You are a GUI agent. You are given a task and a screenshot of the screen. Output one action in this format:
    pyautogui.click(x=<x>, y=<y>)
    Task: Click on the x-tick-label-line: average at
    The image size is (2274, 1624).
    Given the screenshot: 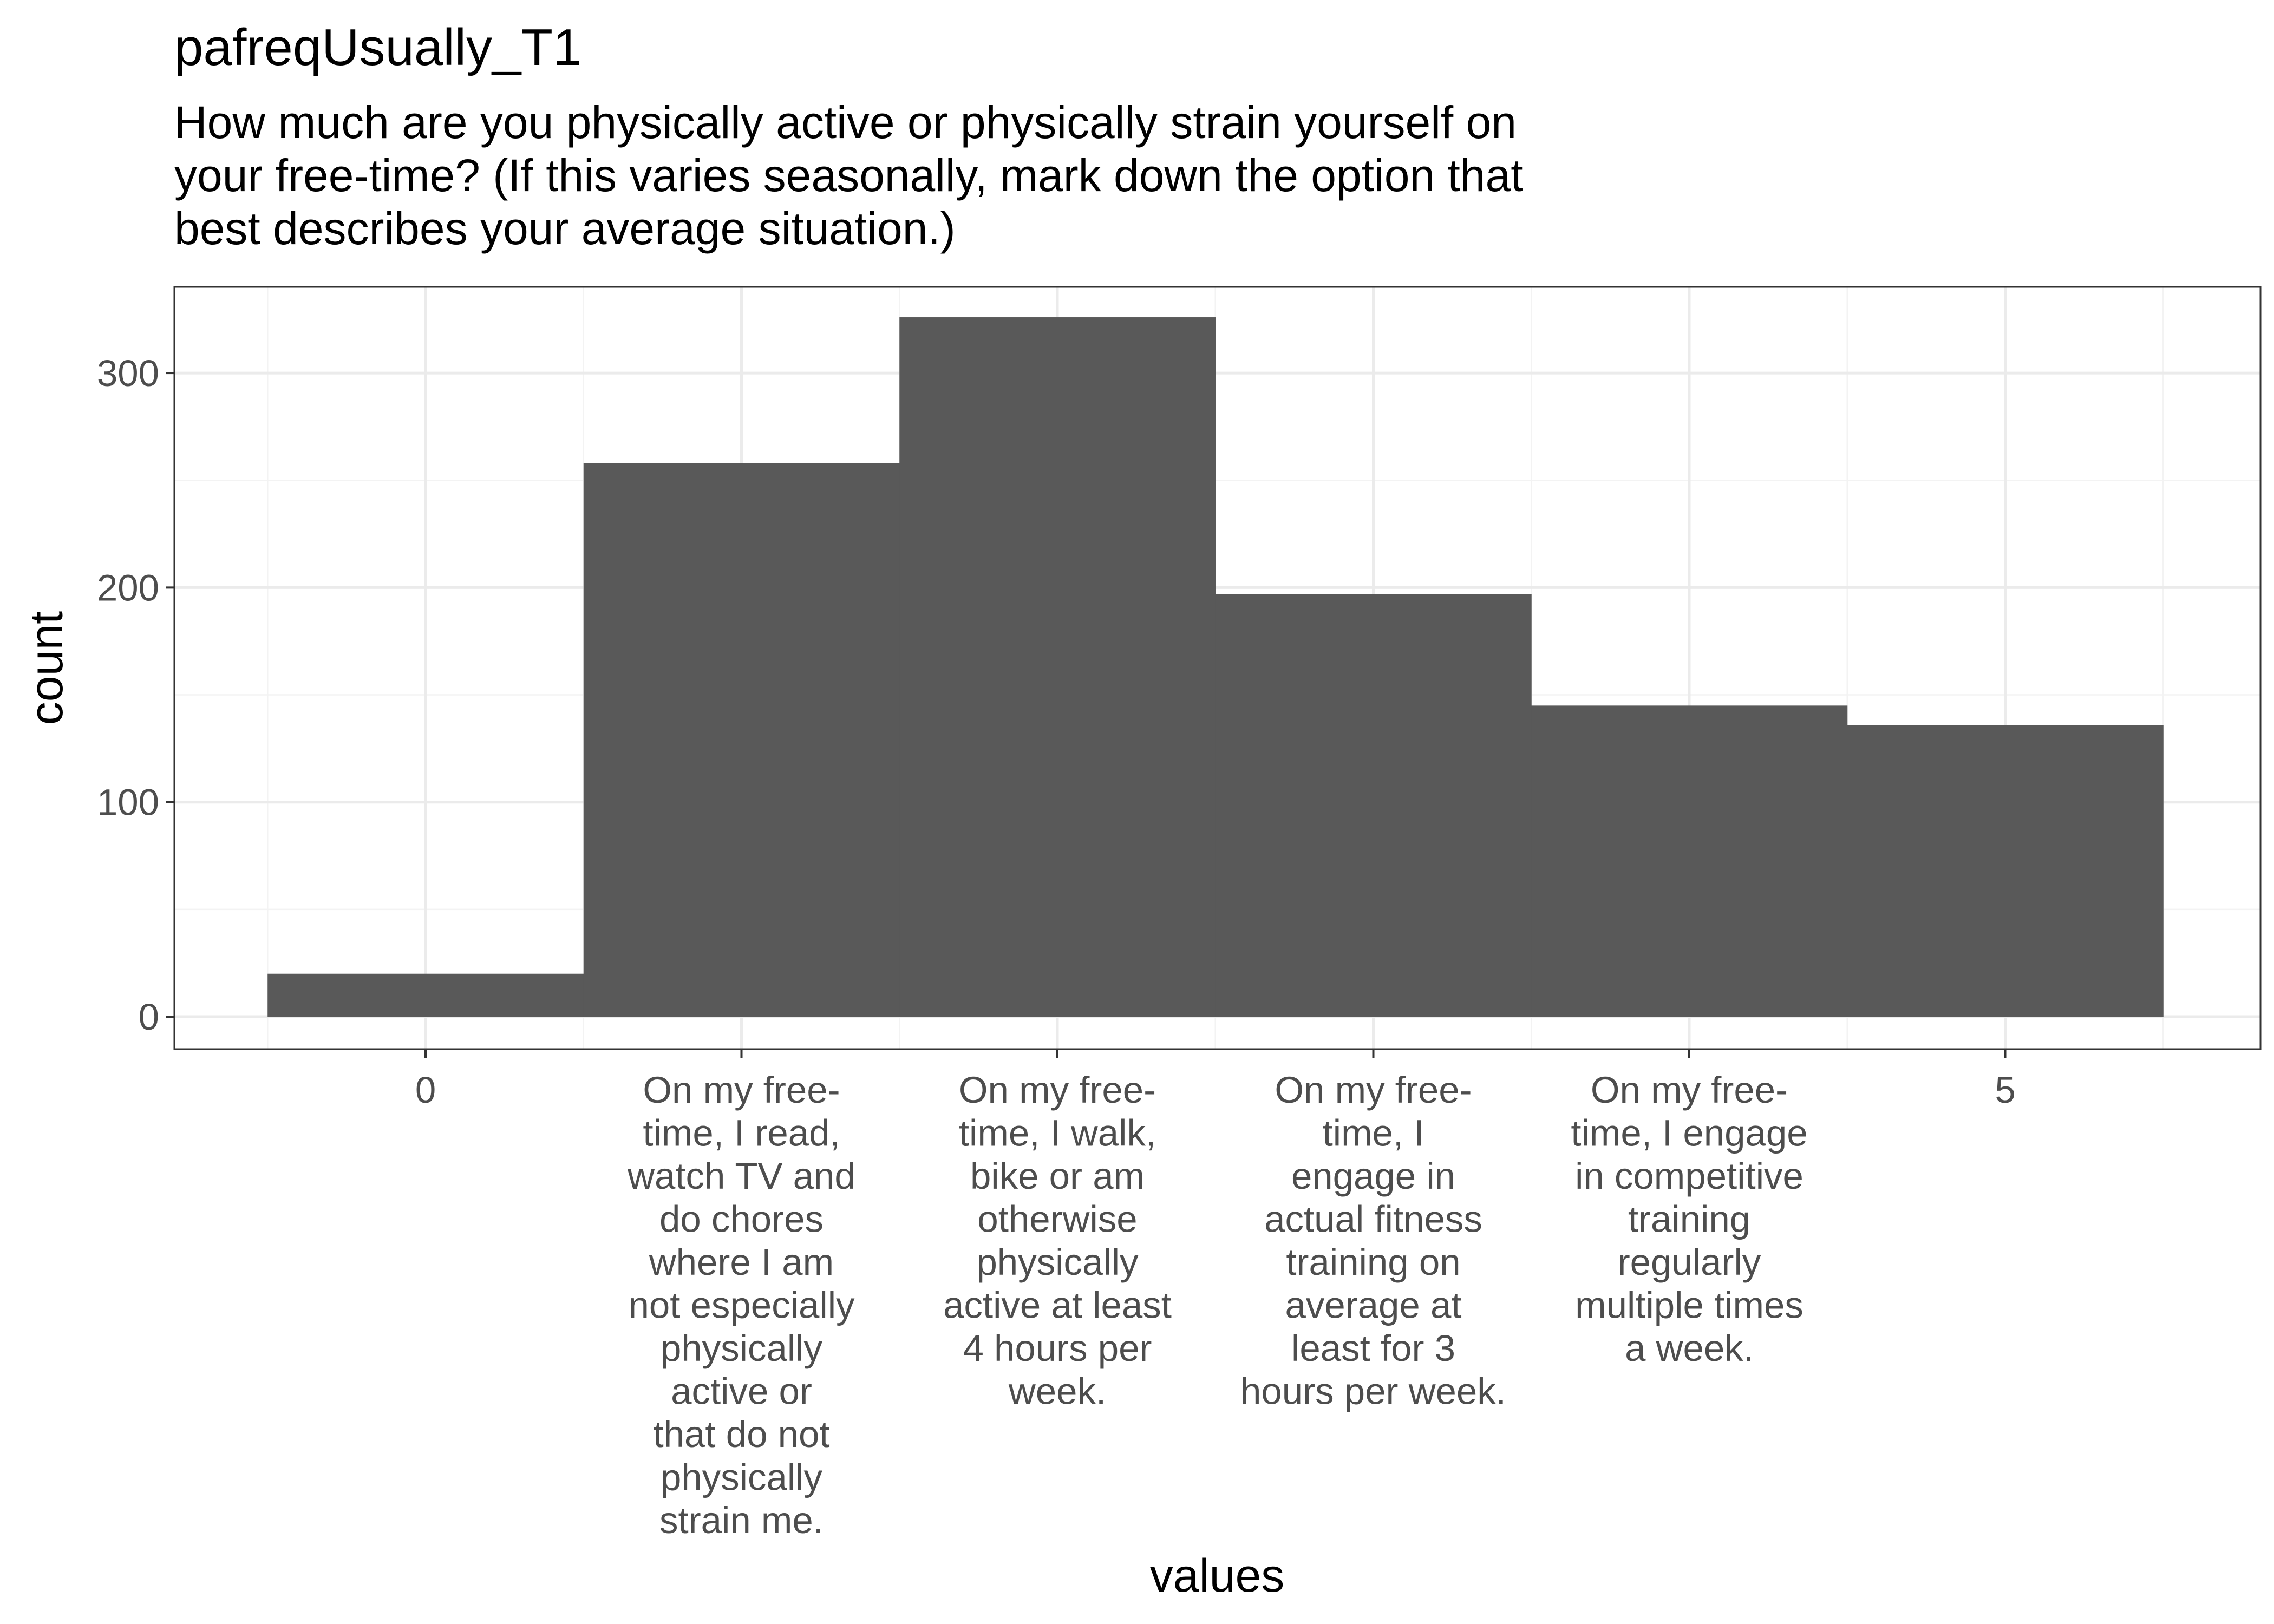 What is the action you would take?
    pyautogui.click(x=1373, y=1305)
    